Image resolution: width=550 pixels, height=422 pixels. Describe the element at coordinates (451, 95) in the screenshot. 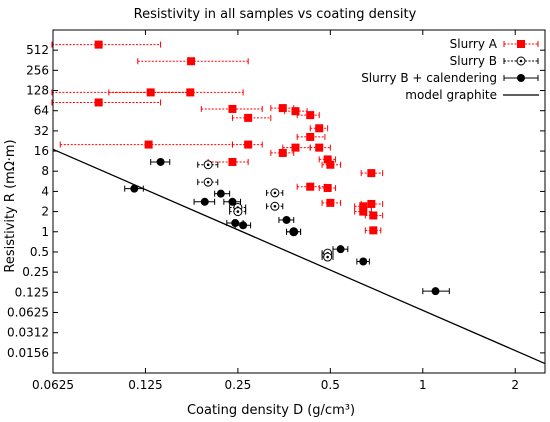

I see `legend-label: model graphite` at that location.